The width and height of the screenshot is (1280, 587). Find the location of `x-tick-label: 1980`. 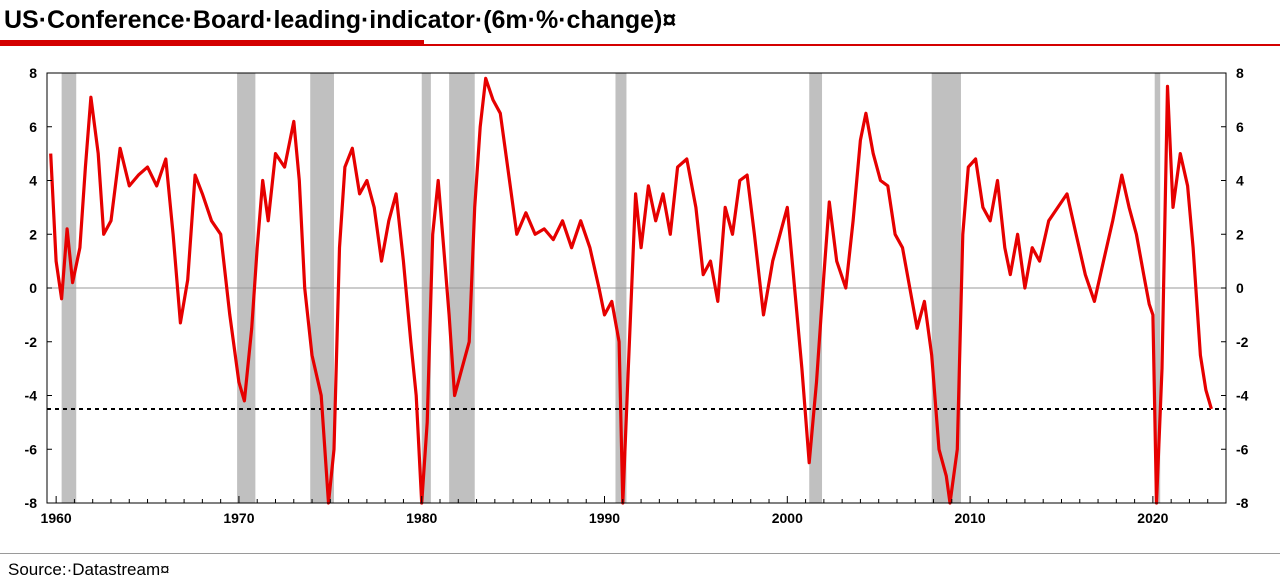

x-tick-label: 1980 is located at coordinates (421, 518).